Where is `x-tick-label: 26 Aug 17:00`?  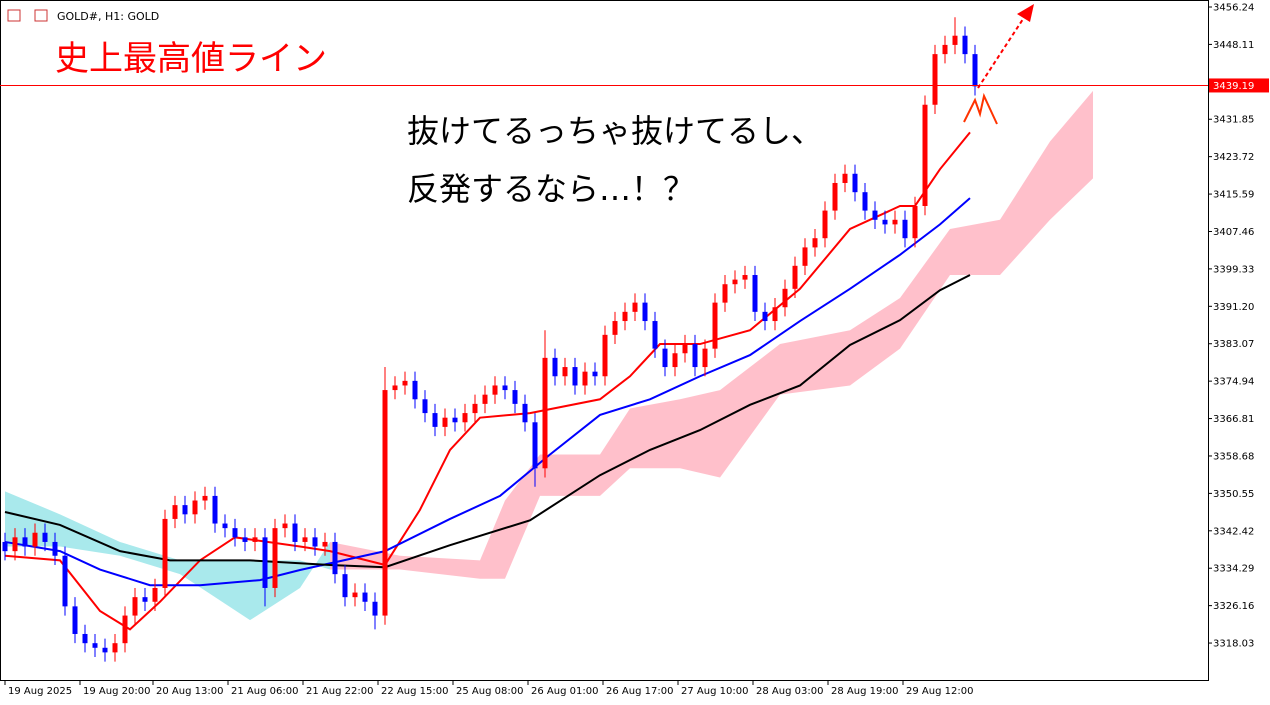 x-tick-label: 26 Aug 17:00 is located at coordinates (639, 691).